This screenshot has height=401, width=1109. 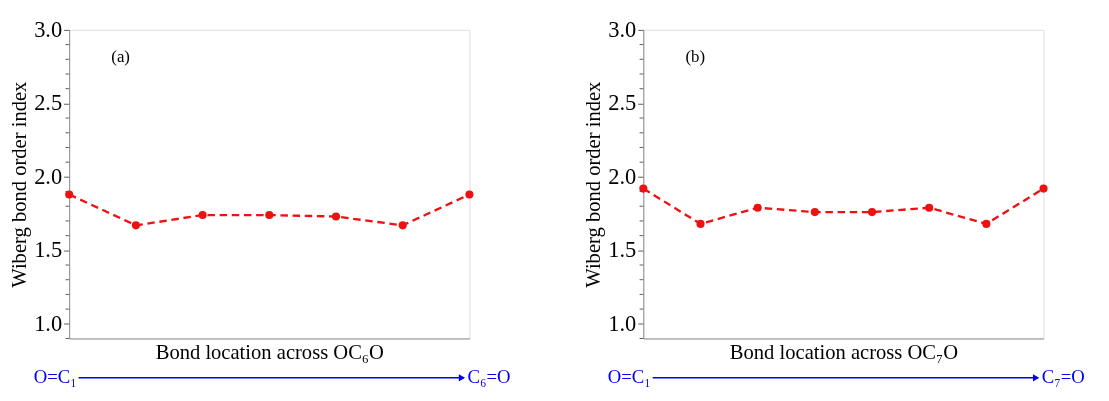 I want to click on text: (b), so click(x=695, y=56).